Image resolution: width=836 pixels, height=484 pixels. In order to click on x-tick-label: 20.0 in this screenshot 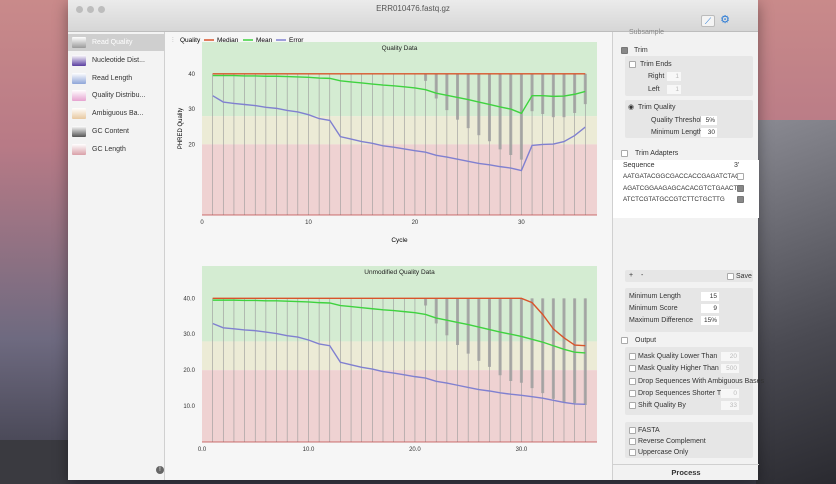, I will do `click(415, 450)`.